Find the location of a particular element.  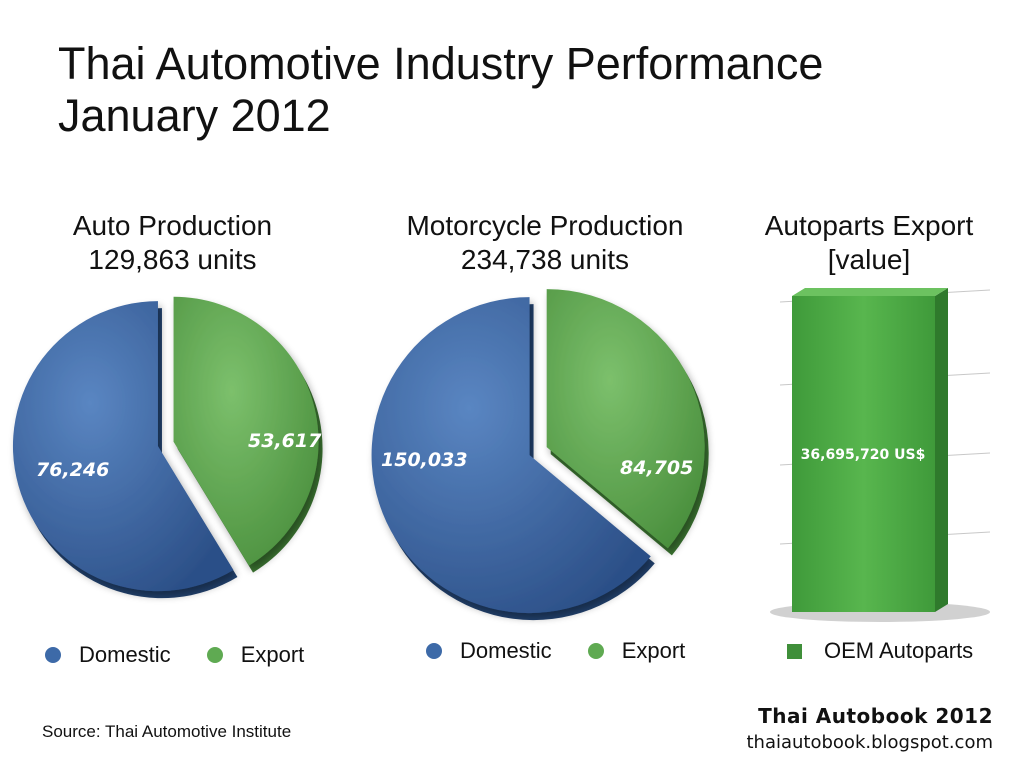

parts-bar-top is located at coordinates (870, 292).